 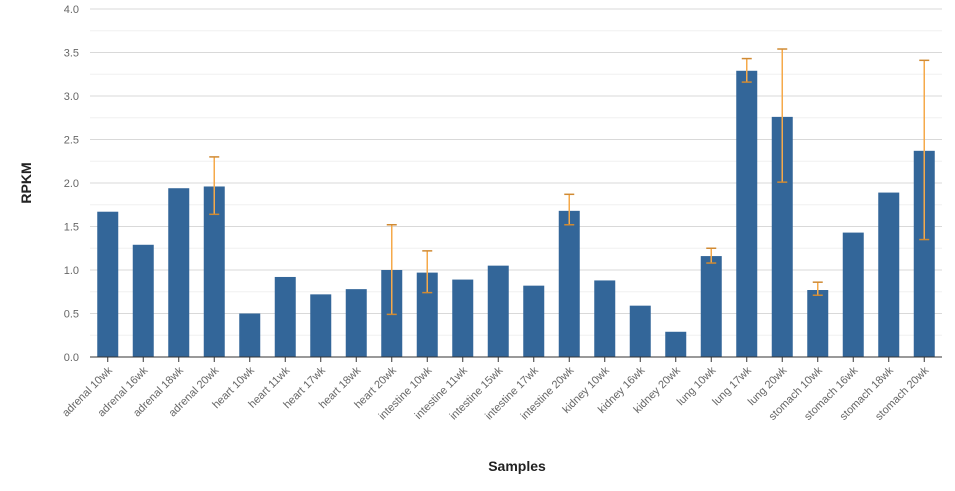 What do you see at coordinates (71, 54) in the screenshot?
I see `y-tick-label: 3.5` at bounding box center [71, 54].